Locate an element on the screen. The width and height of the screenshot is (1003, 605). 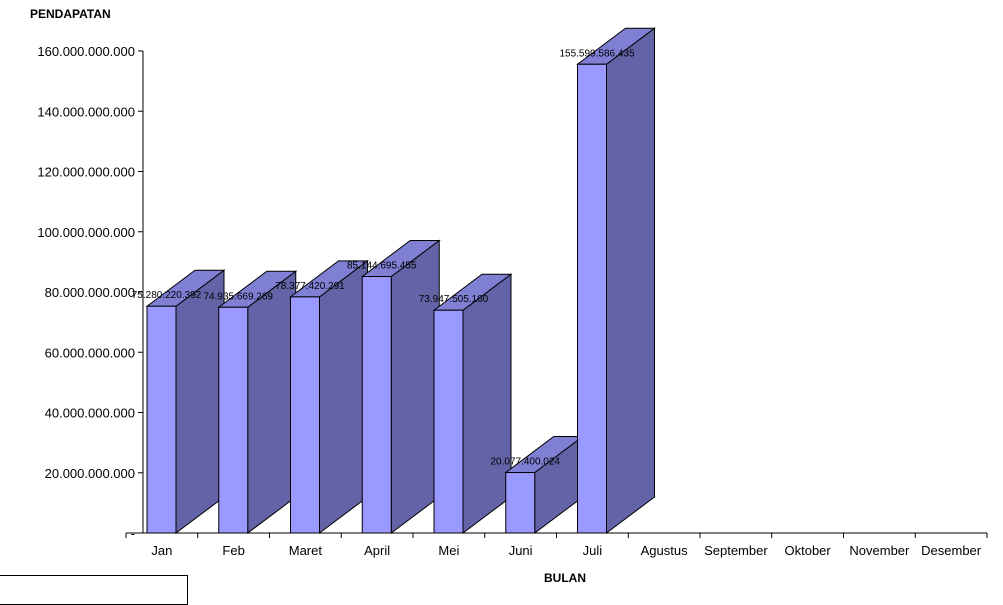
y-axis-title: PENDAPATAN is located at coordinates (70, 14).